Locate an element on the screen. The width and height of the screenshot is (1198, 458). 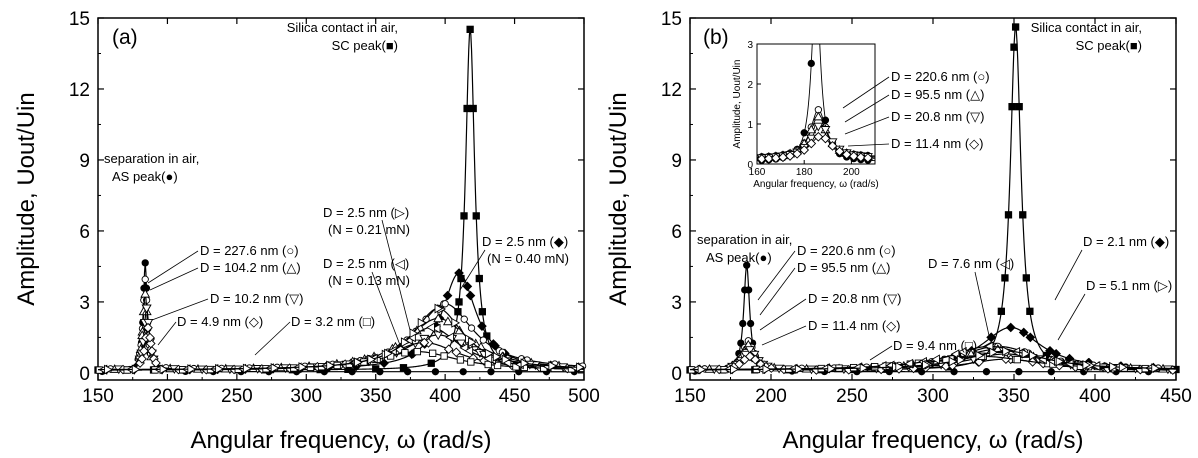
panel-b-series-6-point is located at coordinates (750, 356).